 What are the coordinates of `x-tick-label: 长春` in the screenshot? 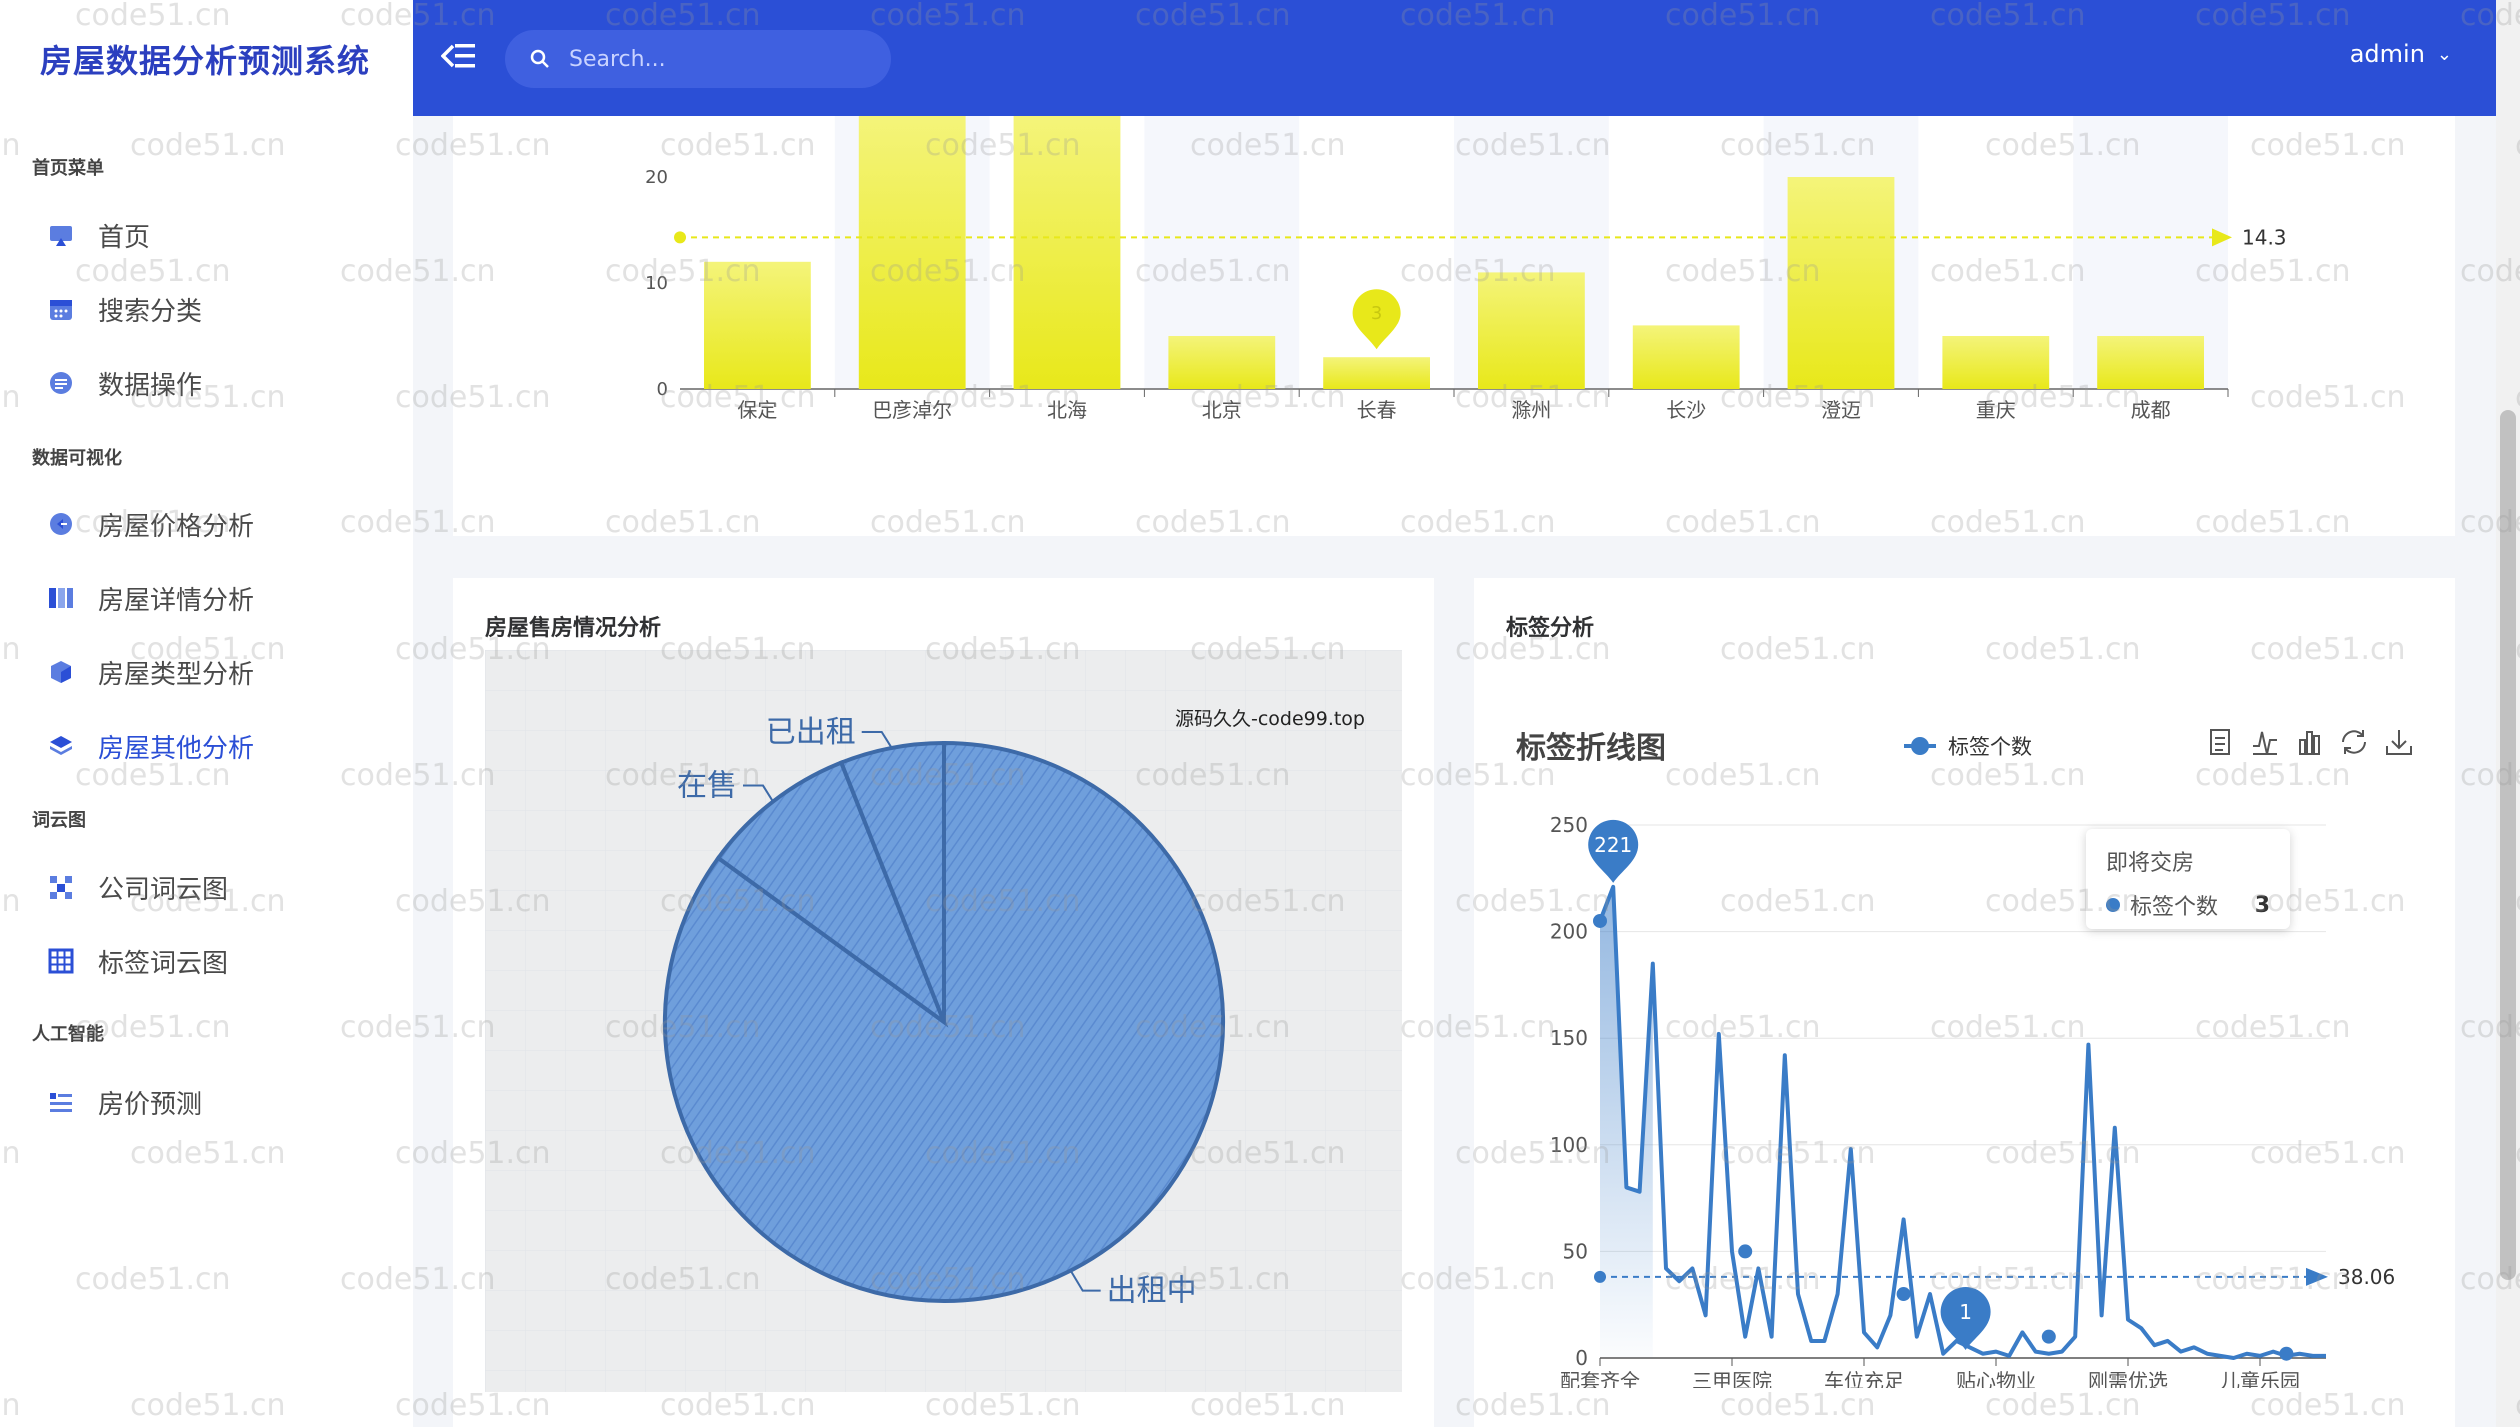 It's located at (1377, 410).